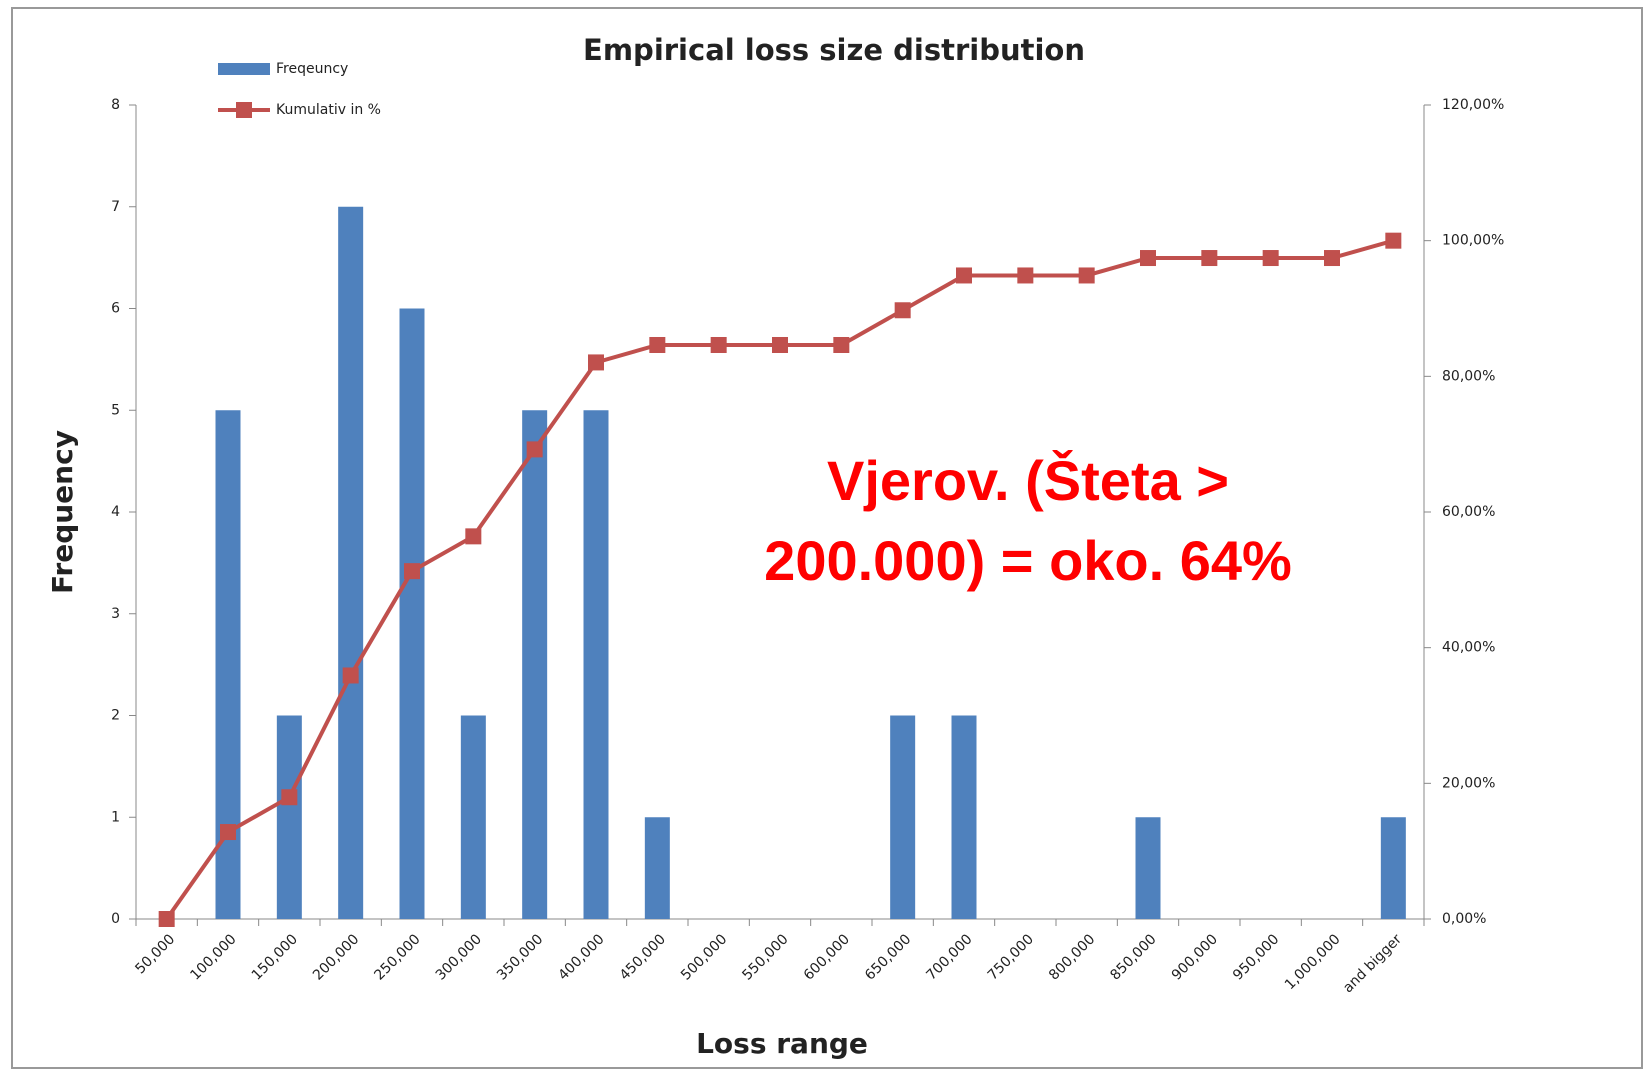 This screenshot has width=1644, height=1070. Describe the element at coordinates (834, 50) in the screenshot. I see `chart-title: Empirical loss size distribution` at that location.